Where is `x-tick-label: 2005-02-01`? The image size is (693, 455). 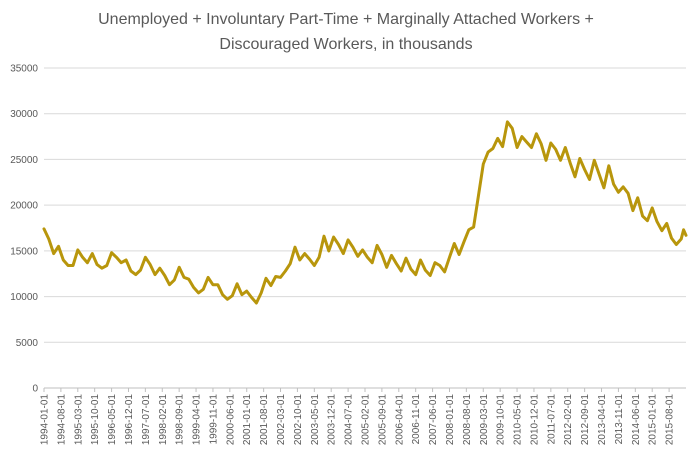 x-tick-label: 2005-02-01 is located at coordinates (366, 420).